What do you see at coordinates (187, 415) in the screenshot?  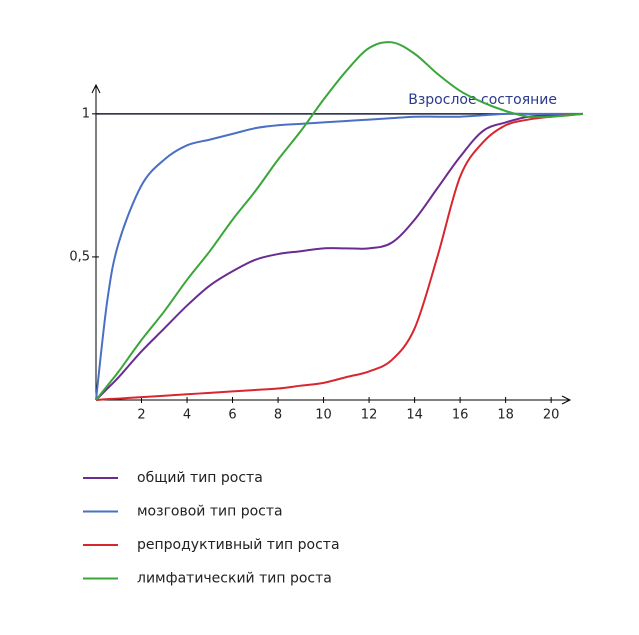 I see `x-tick-label: 4` at bounding box center [187, 415].